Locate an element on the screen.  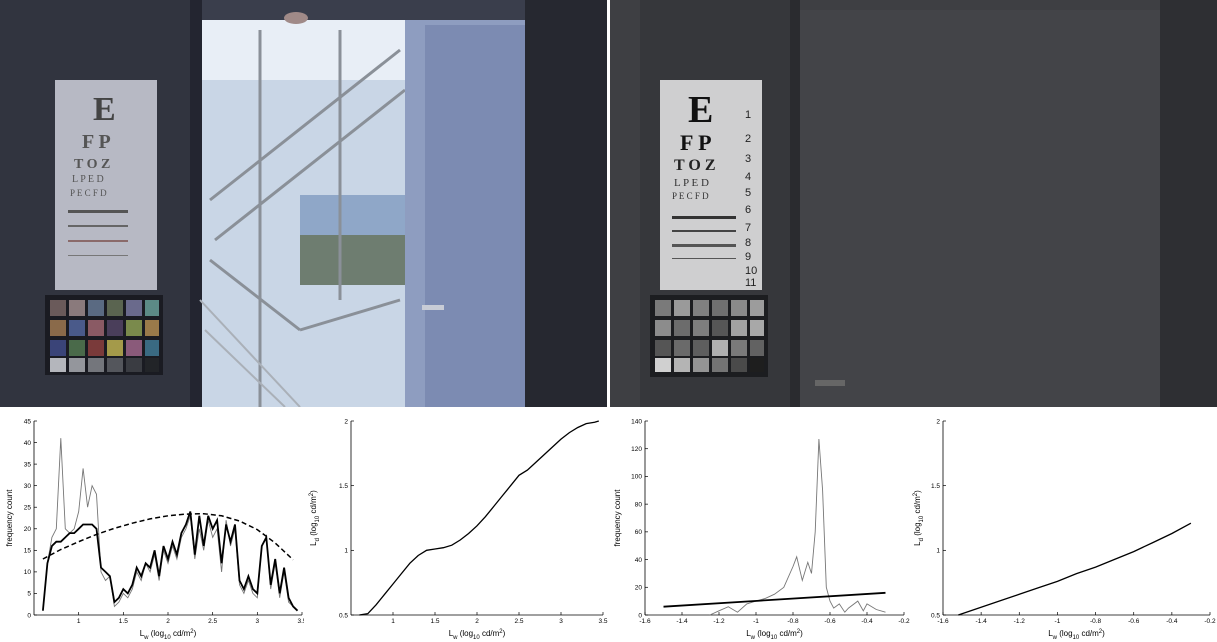
eye-chart-row-number: 1 is located at coordinates (748, 115).